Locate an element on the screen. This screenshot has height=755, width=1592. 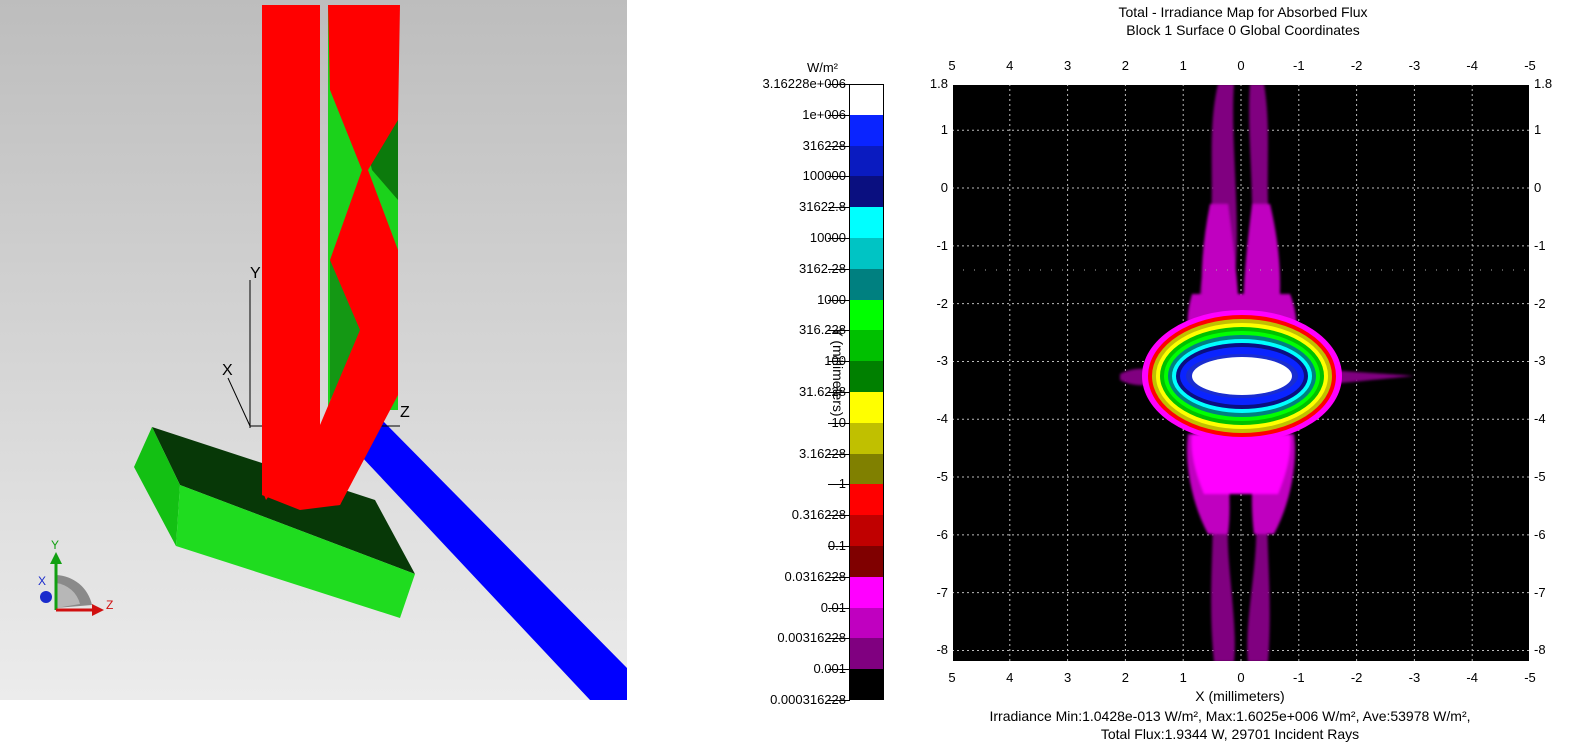
y-tick-label-right: 1.8 is located at coordinates (1543, 83).